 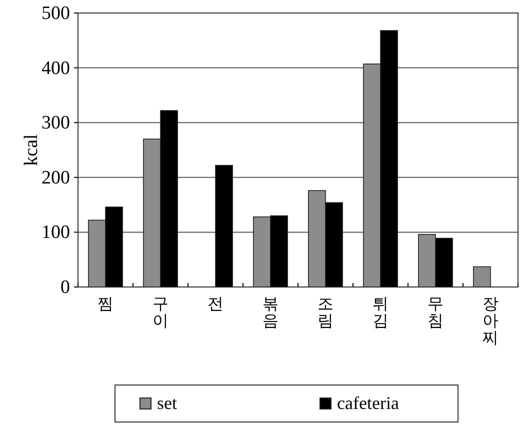 What do you see at coordinates (270, 313) in the screenshot?
I see `x-tick-label: 볶음` at bounding box center [270, 313].